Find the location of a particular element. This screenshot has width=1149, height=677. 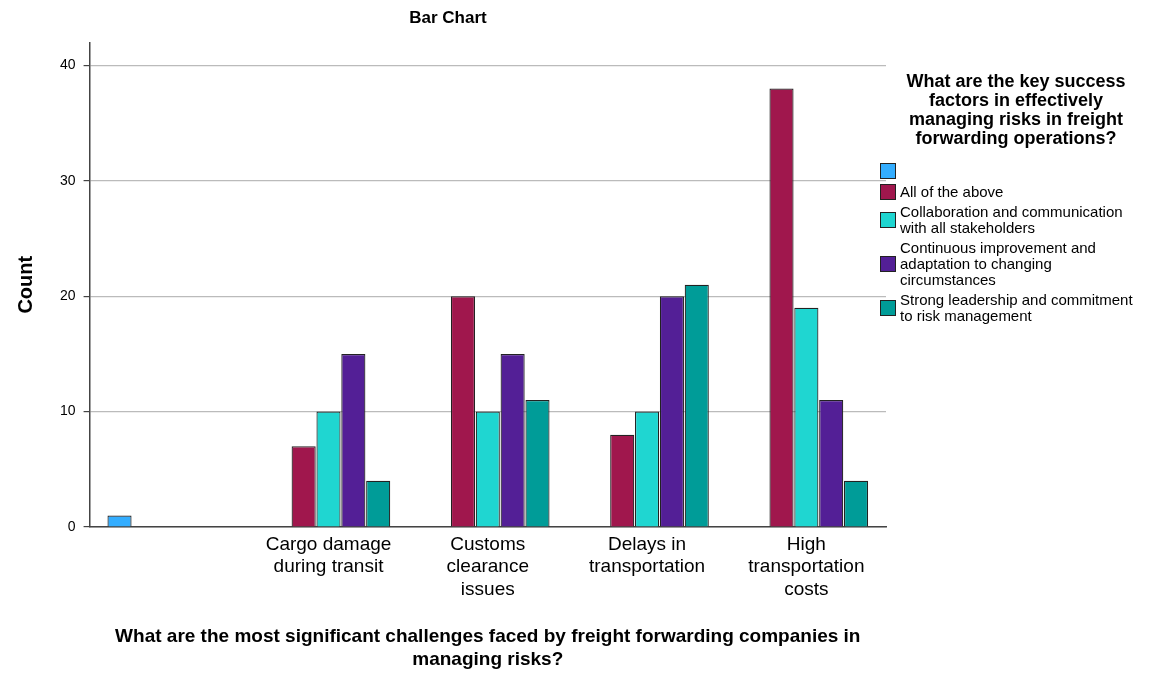

x-tick-label: High transportation costs is located at coordinates (806, 566).